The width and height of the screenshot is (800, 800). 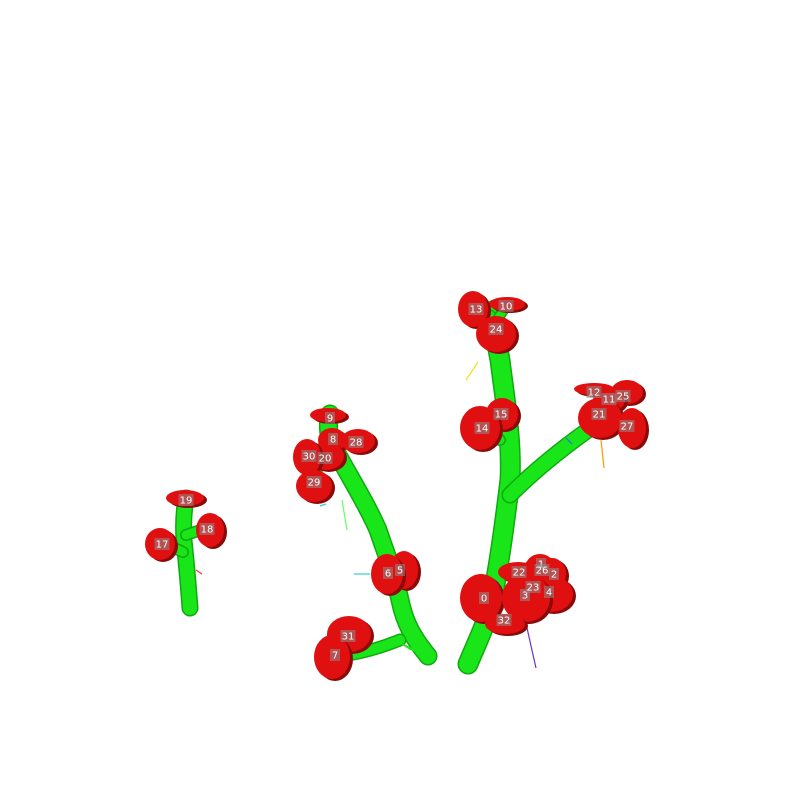 I want to click on marker-label-28: 28, so click(x=356, y=442).